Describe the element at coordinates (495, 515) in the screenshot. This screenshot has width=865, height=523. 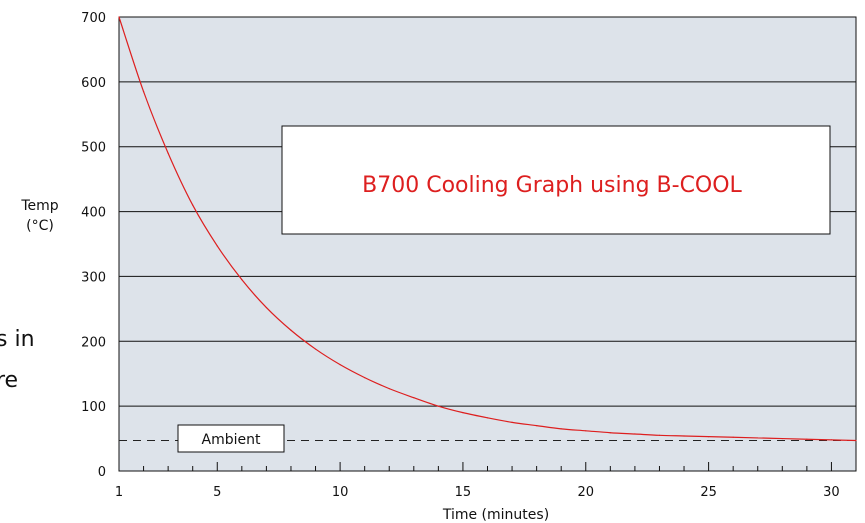
I see `x-axis-title: Time (minutes)` at that location.